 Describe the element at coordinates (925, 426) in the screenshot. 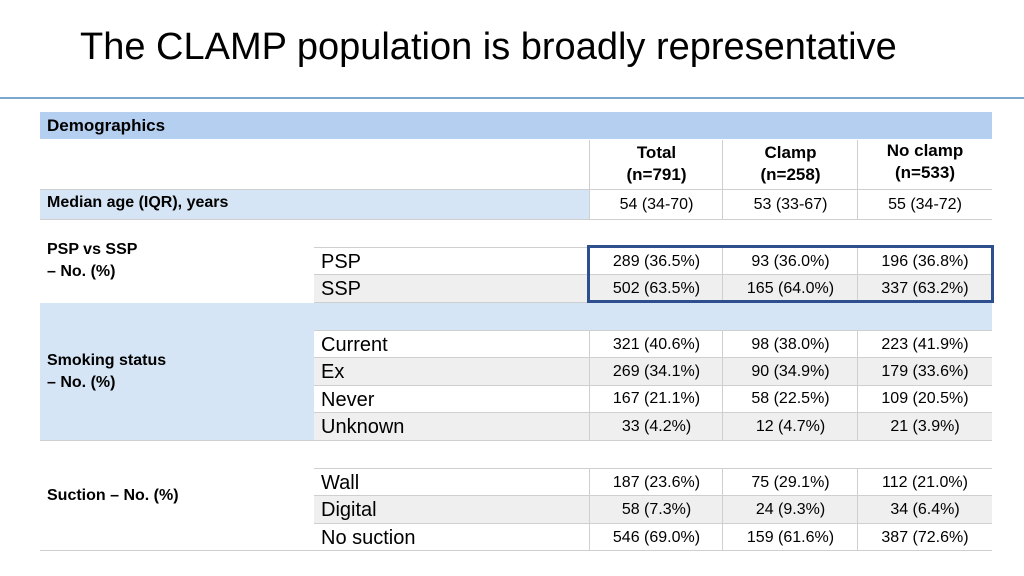

I see `unknown-no-clamp: 21 (3.9%)` at that location.